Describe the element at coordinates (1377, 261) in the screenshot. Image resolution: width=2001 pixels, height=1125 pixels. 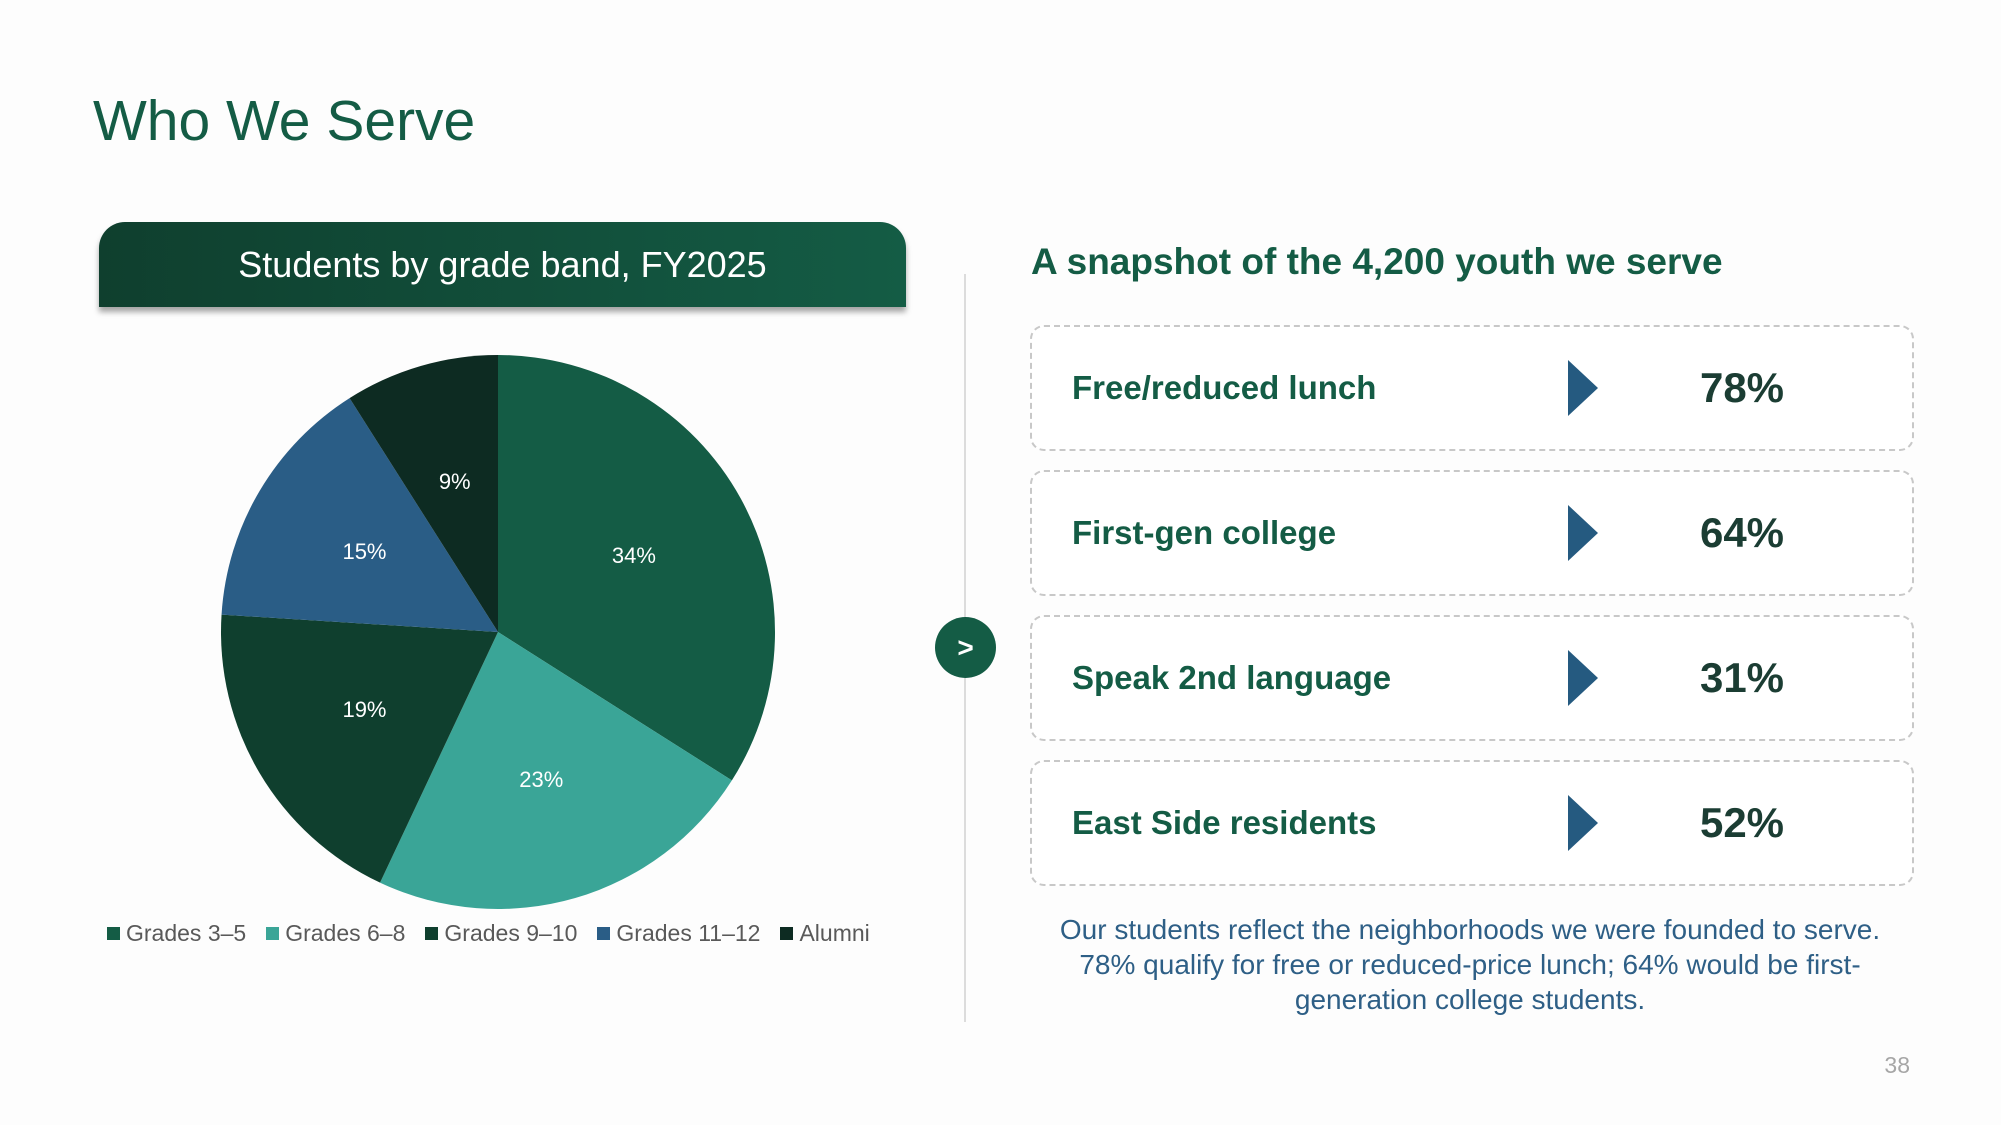
I see `snapshot-title: A snapshot of the 4,200 youth we serve` at that location.